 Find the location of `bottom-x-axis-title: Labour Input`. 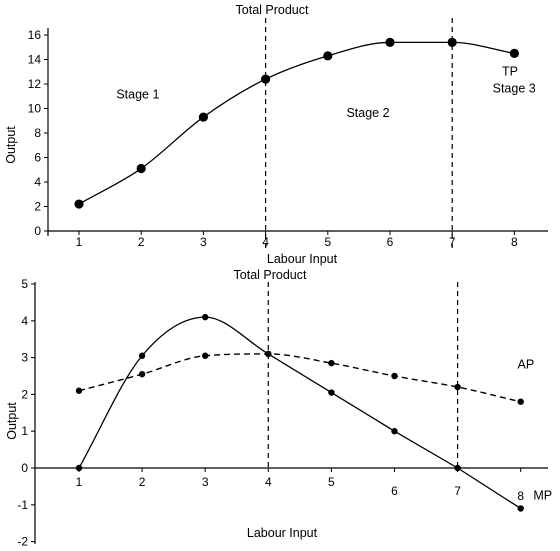

bottom-x-axis-title: Labour Input is located at coordinates (282, 533).